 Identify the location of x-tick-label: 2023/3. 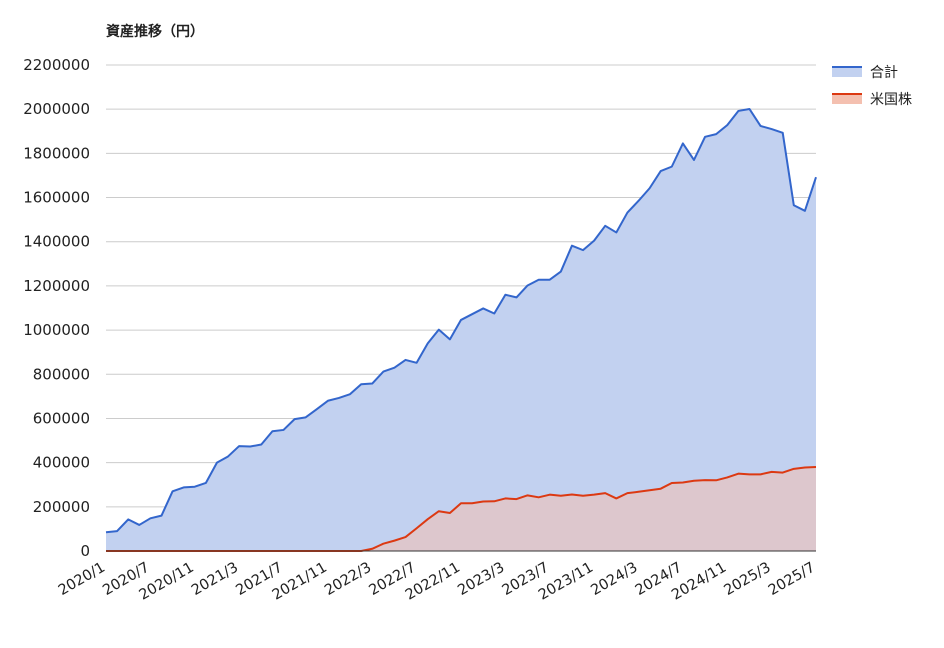
(481, 579).